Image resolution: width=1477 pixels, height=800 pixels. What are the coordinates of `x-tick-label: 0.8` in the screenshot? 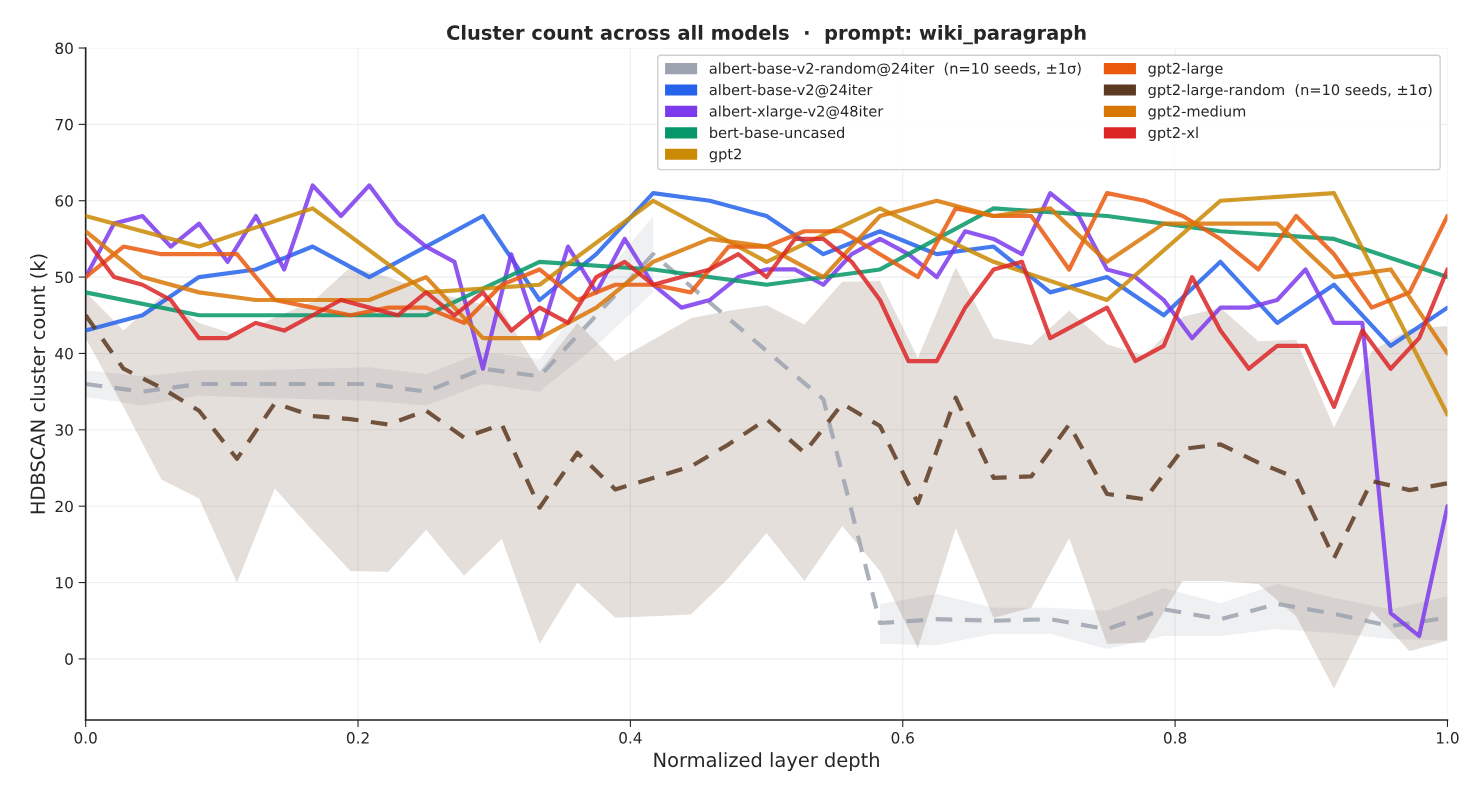 It's located at (1175, 738).